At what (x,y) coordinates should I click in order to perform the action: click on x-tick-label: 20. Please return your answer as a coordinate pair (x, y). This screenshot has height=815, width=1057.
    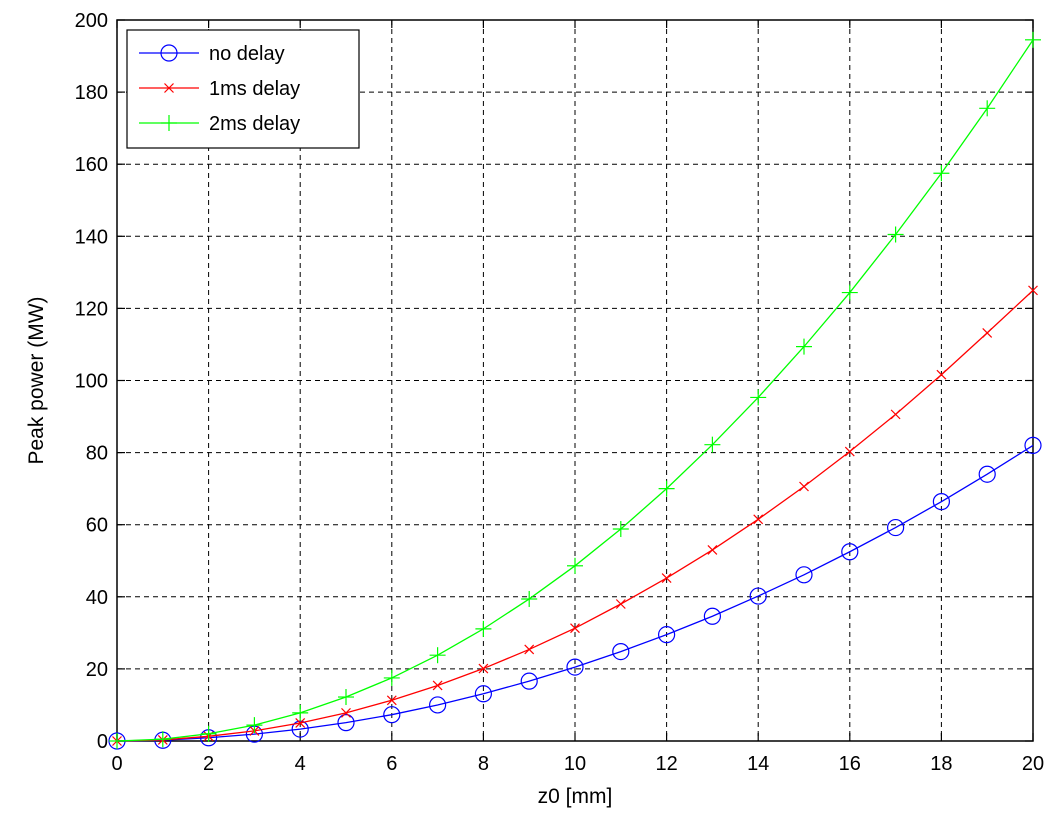
    Looking at the image, I should click on (1033, 764).